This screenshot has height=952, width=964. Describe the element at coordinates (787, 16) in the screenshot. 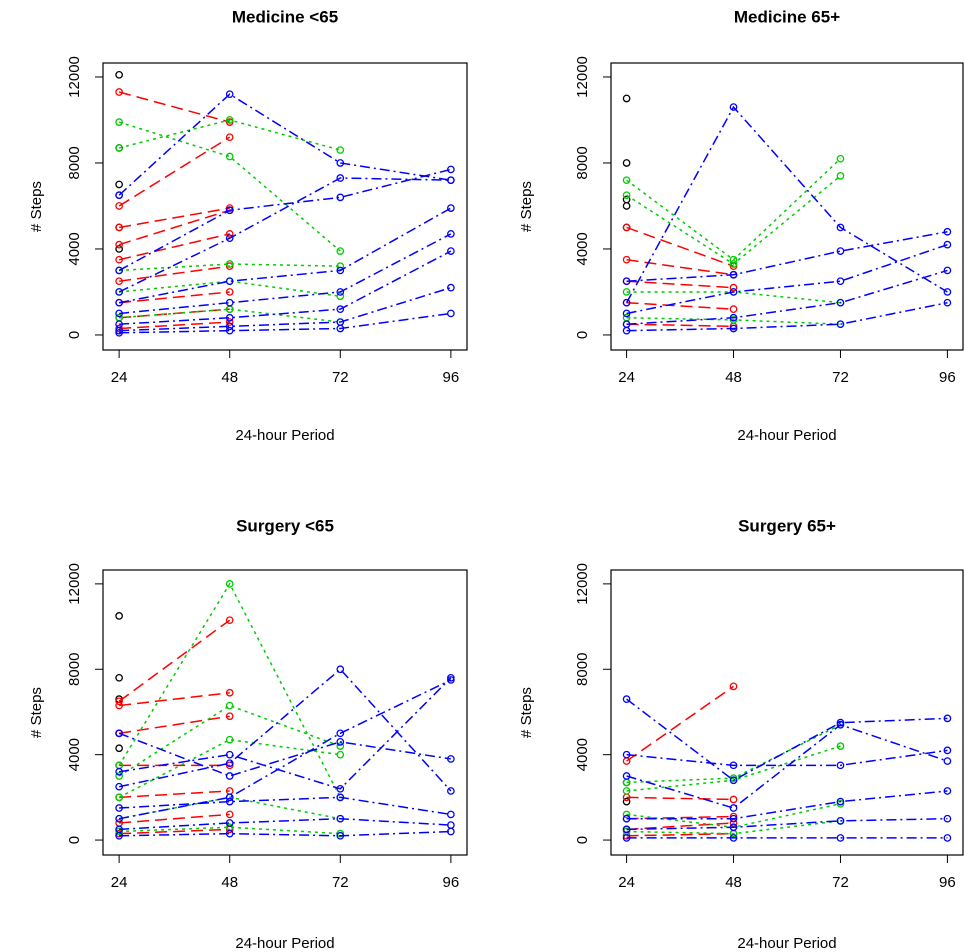

I see `chart-title: Medicine 65+` at that location.